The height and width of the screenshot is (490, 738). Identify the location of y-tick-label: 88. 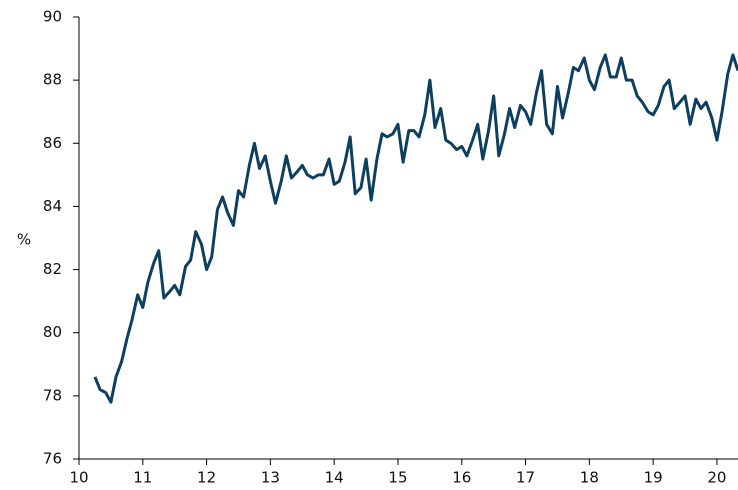
(52, 80).